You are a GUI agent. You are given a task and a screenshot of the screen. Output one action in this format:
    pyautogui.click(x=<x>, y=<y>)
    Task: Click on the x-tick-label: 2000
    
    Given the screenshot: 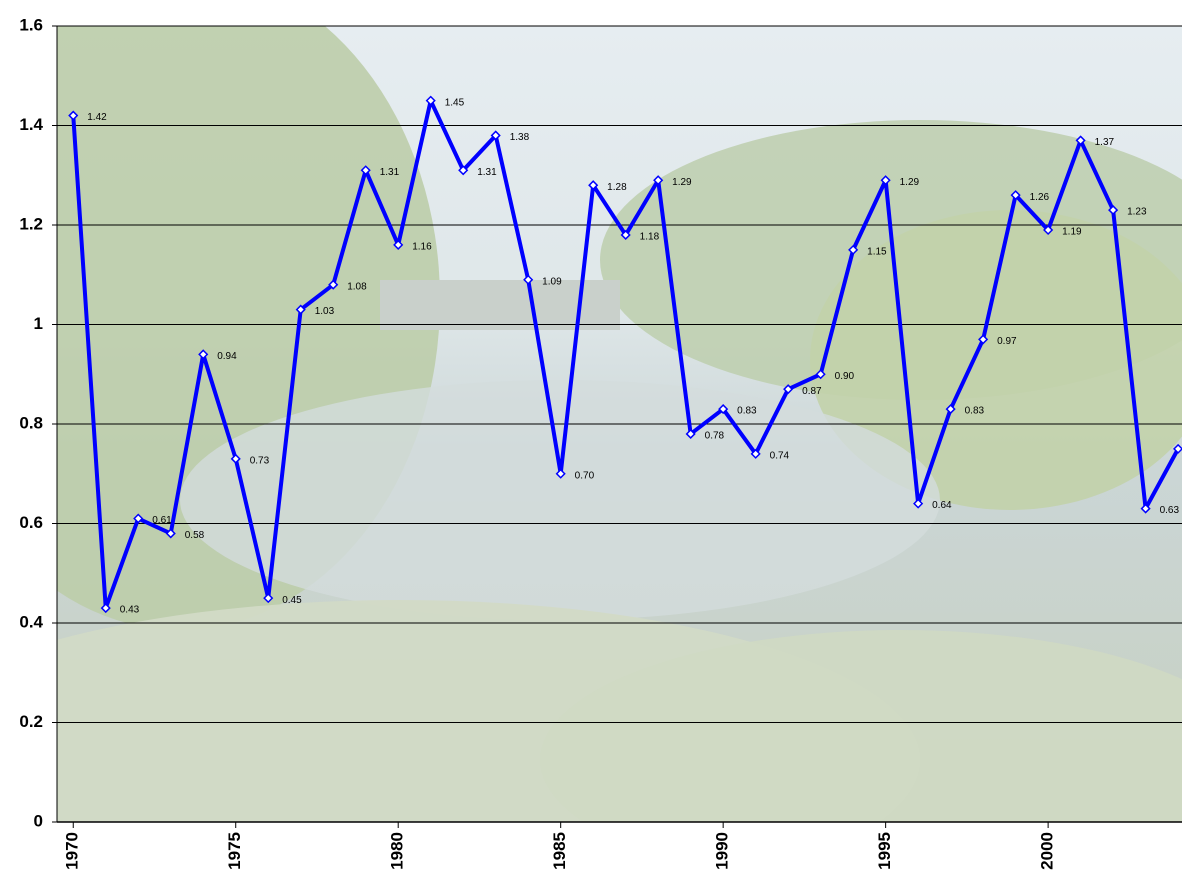 What is the action you would take?
    pyautogui.click(x=1047, y=851)
    